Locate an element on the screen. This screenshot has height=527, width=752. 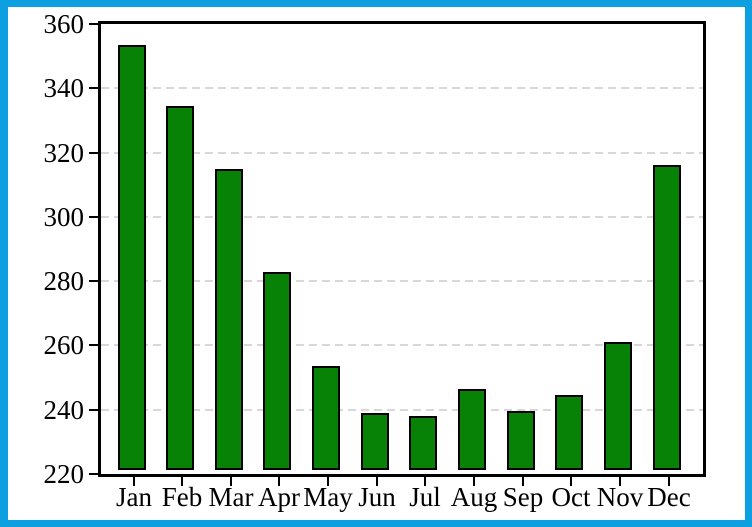
x-tick-label-dec: Dec is located at coordinates (669, 497).